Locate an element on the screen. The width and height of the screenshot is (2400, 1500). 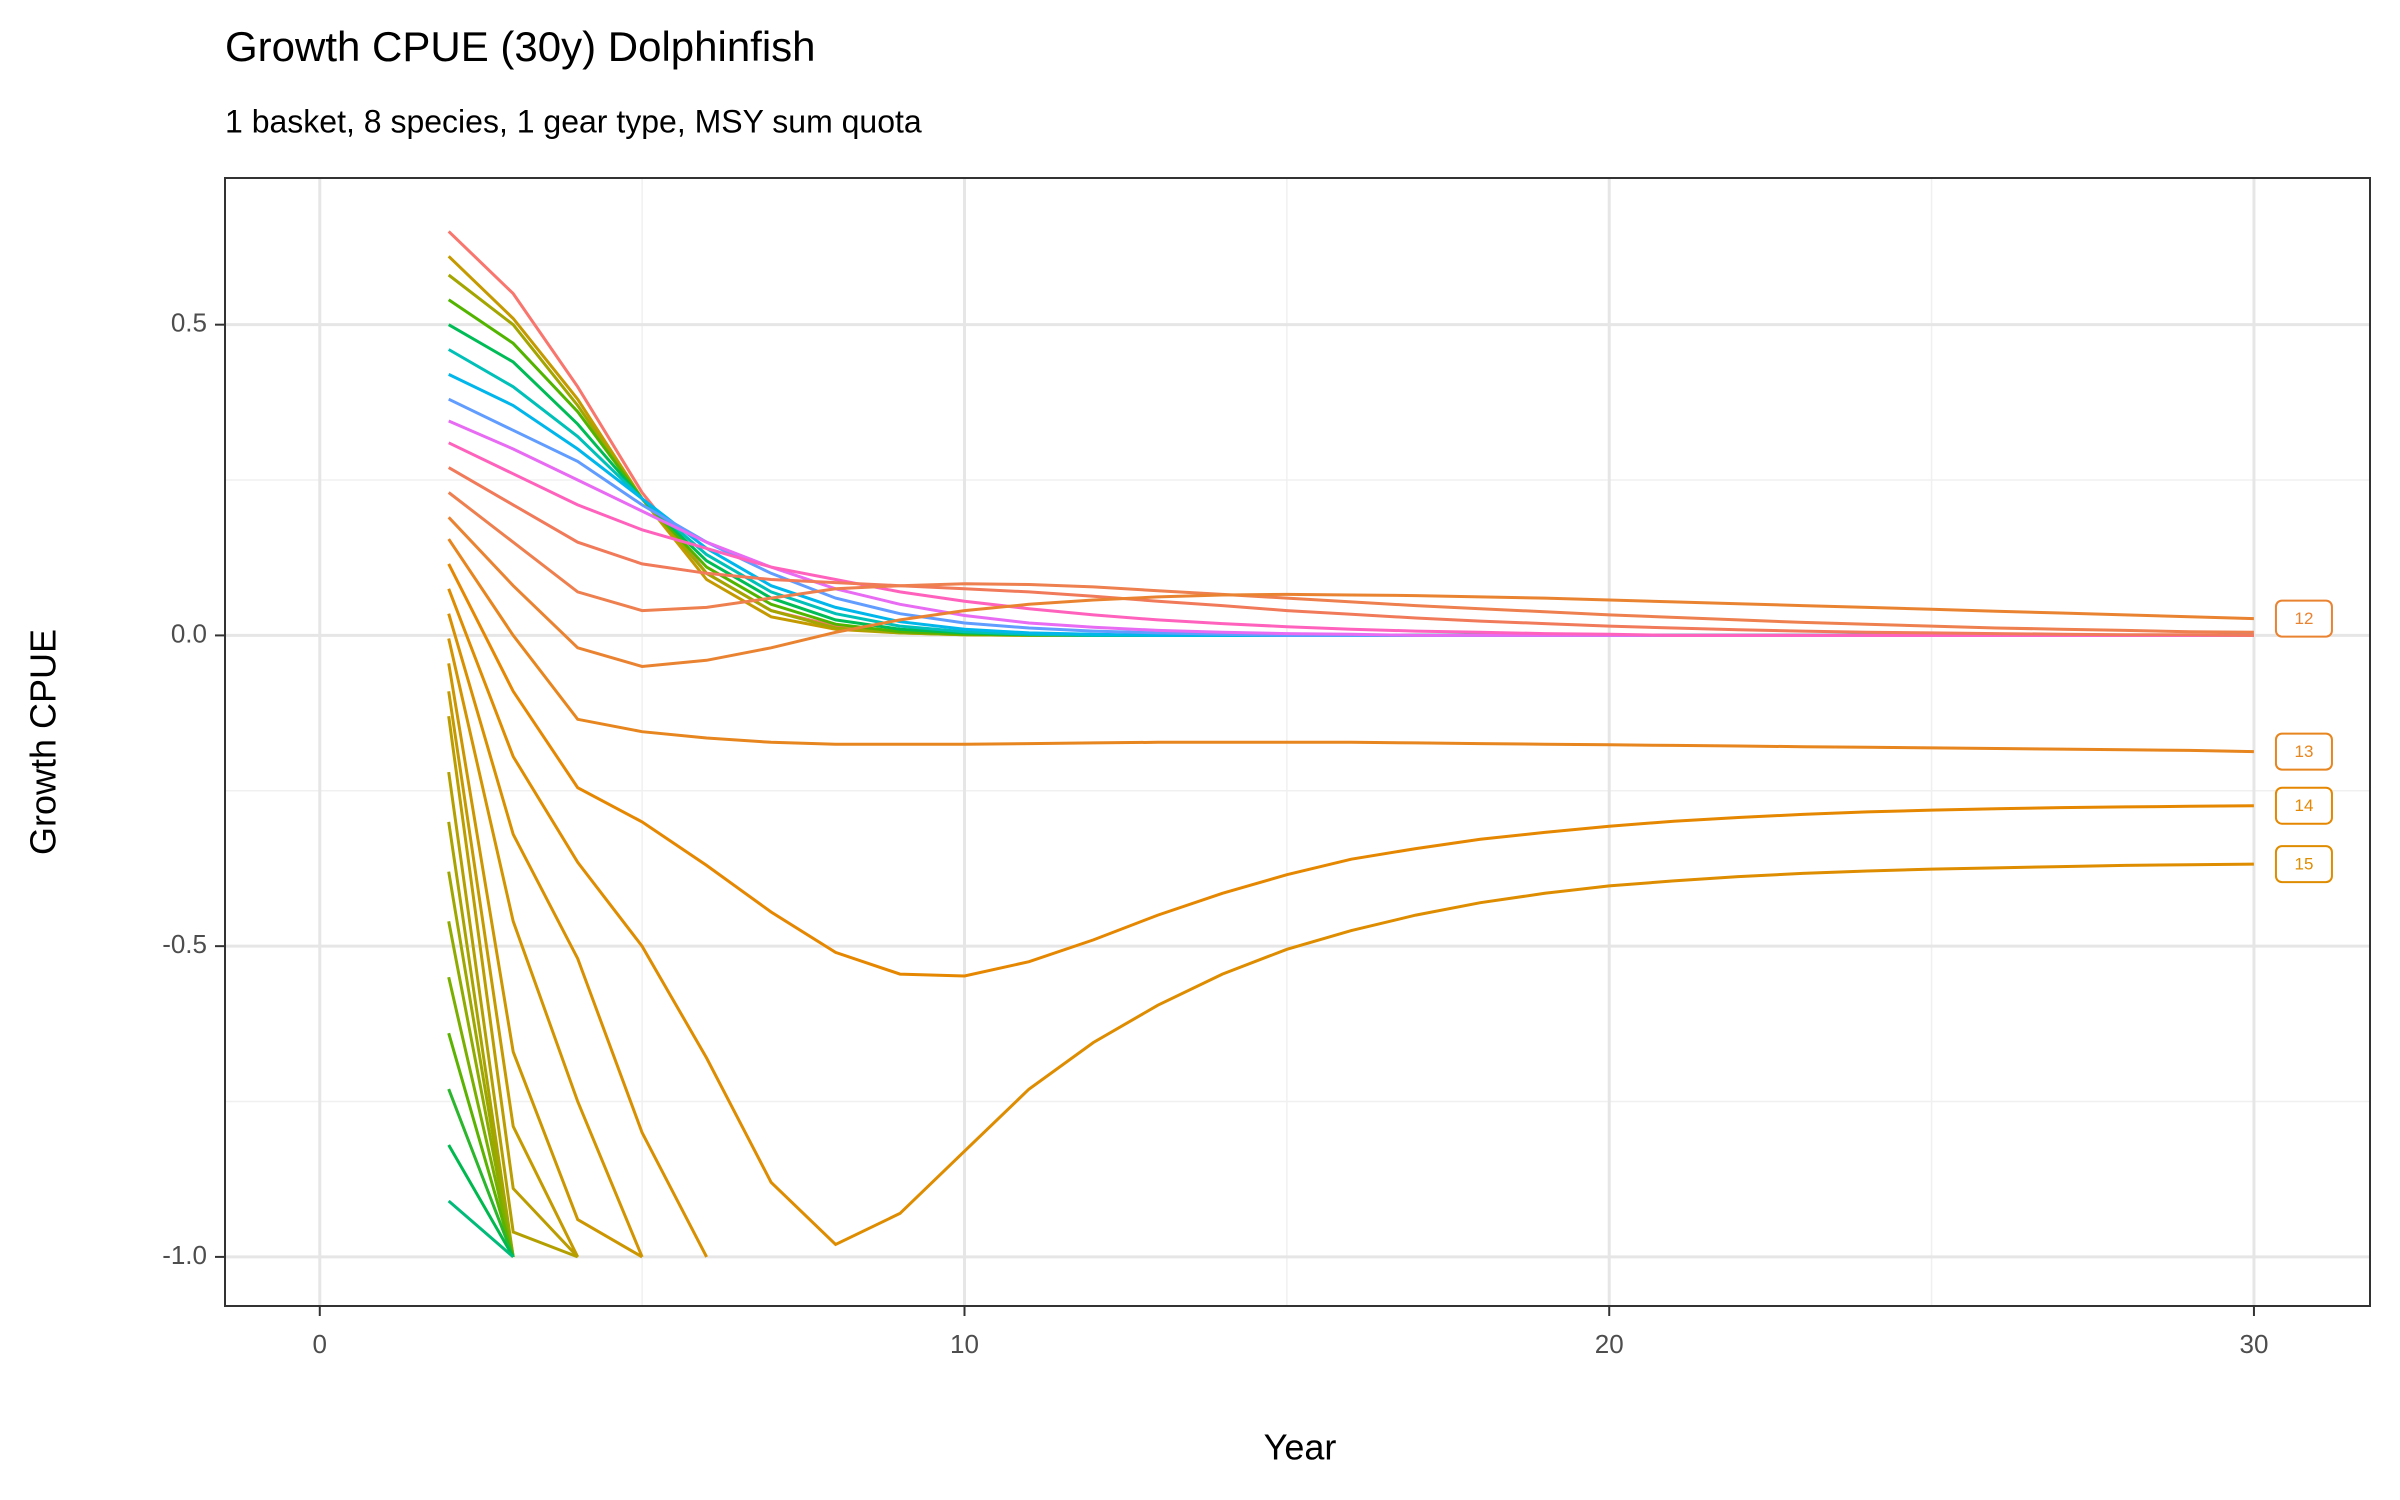
x-tick-label: 0 is located at coordinates (320, 1344).